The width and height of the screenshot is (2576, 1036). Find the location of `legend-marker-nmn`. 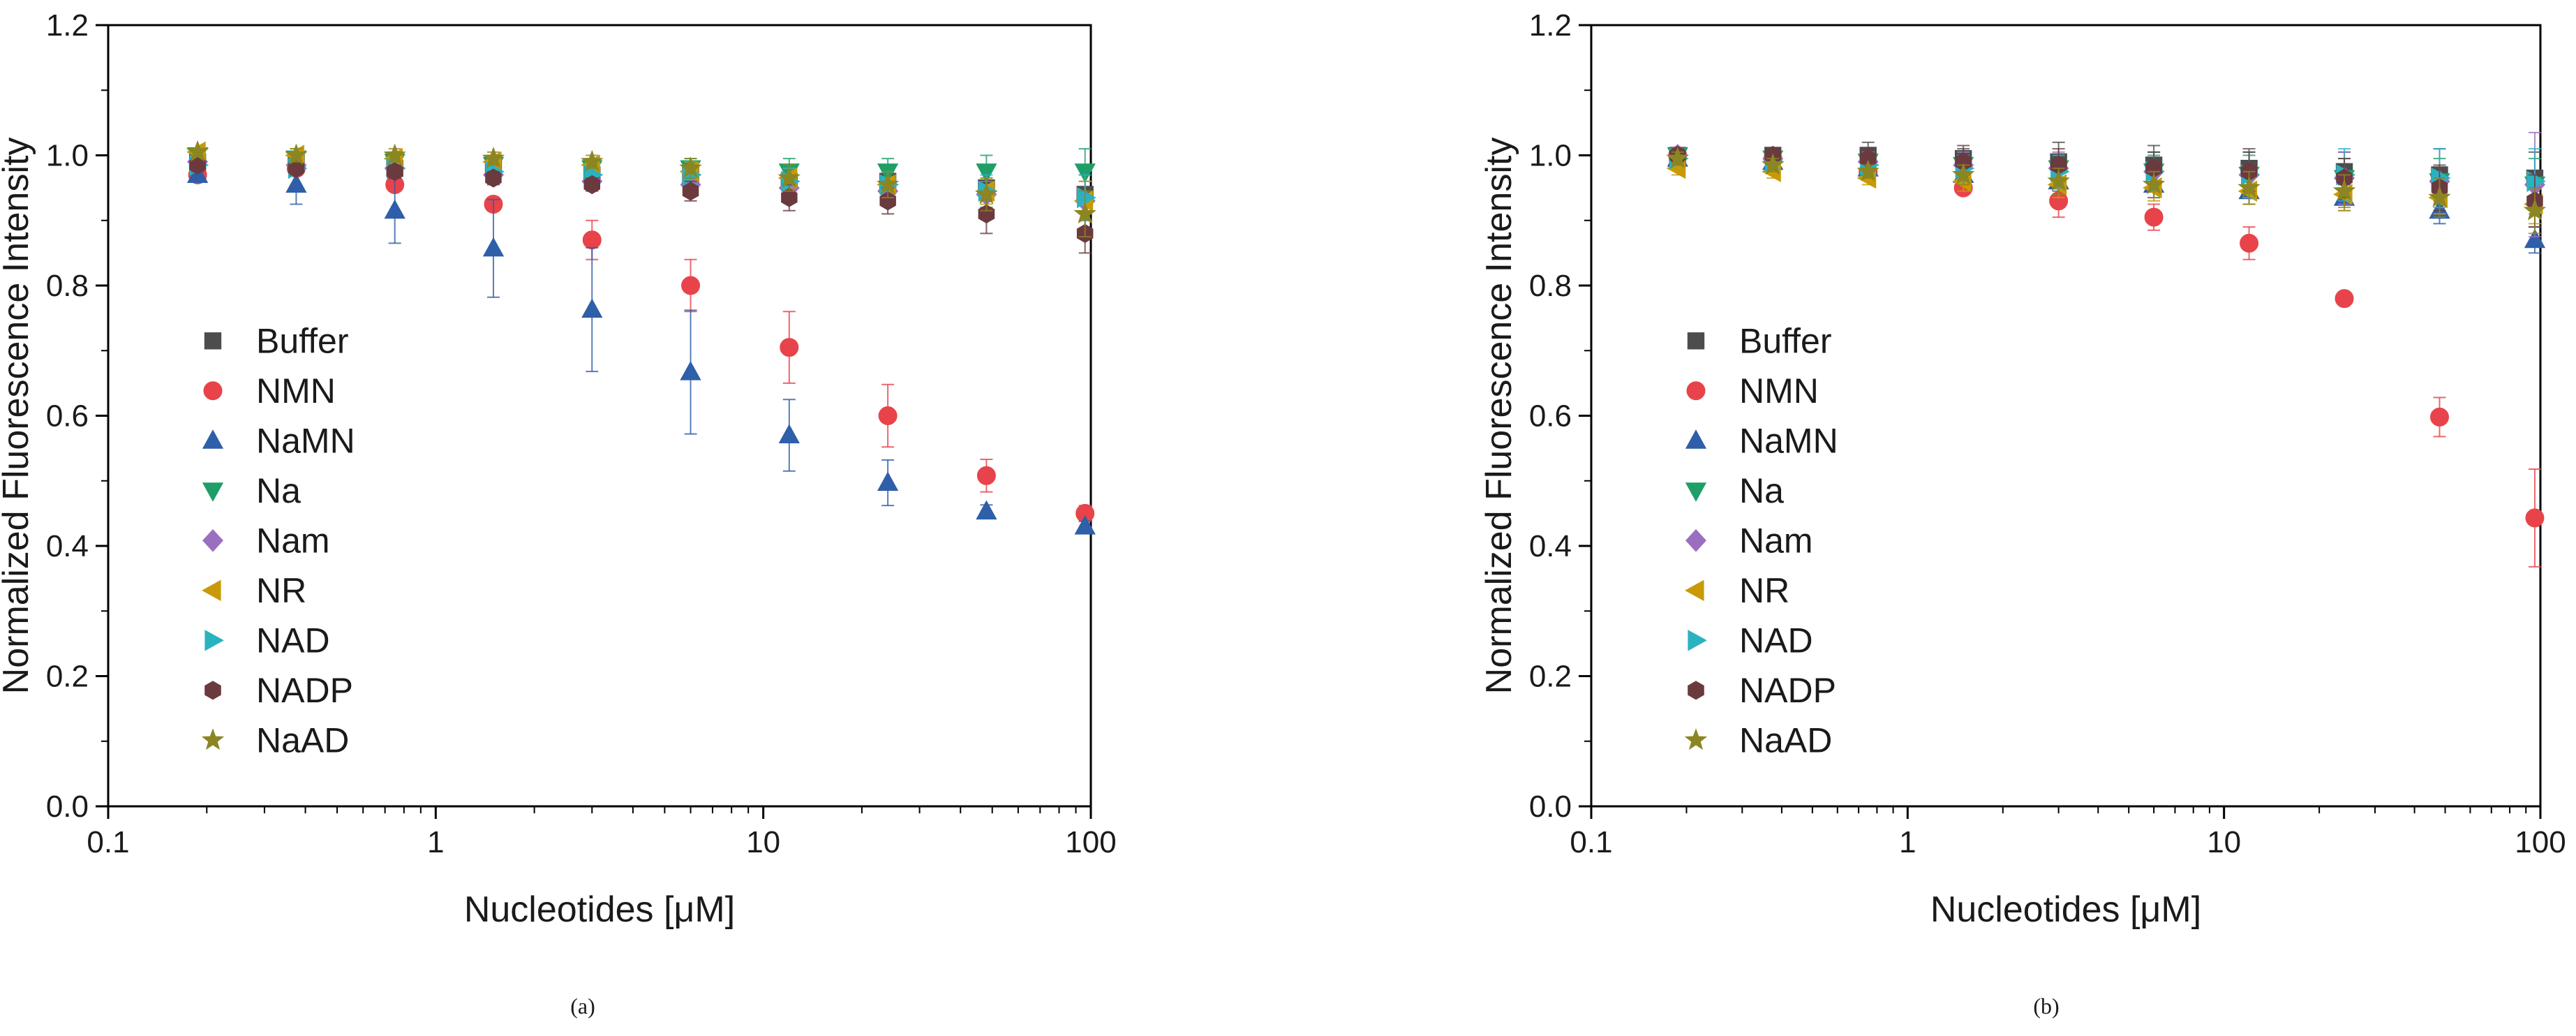

legend-marker-nmn is located at coordinates (1696, 391).